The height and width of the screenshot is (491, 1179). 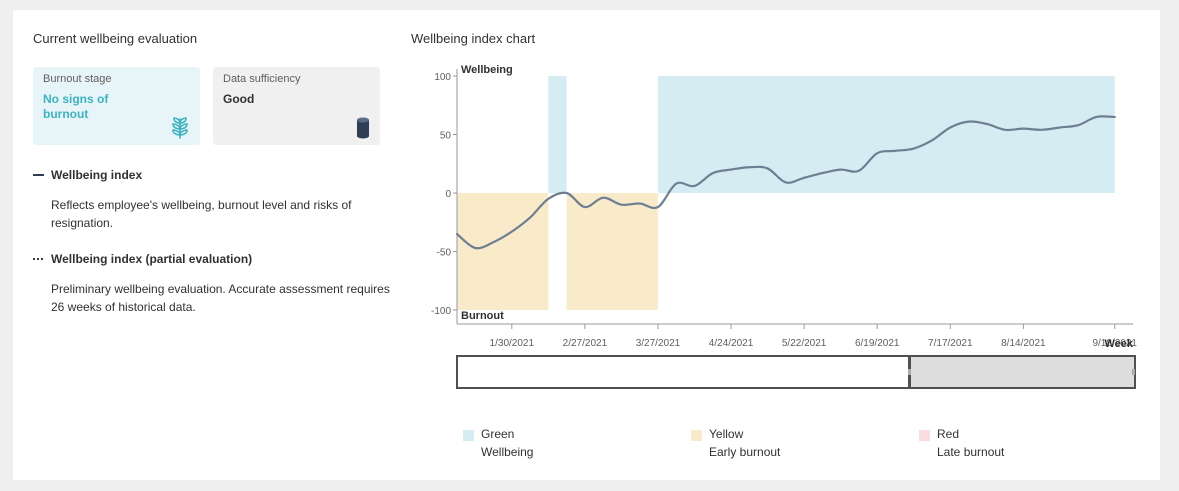 I want to click on chart-title: Wellbeing index chart, so click(x=473, y=38).